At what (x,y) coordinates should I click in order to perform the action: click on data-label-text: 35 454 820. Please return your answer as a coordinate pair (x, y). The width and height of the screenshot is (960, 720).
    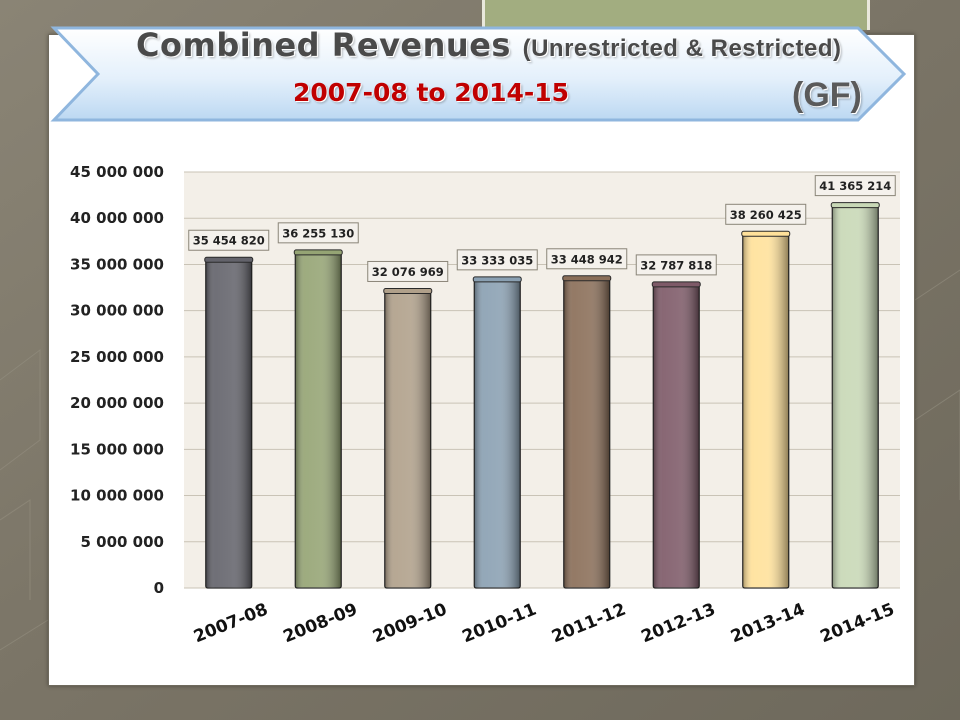
    Looking at the image, I should click on (229, 241).